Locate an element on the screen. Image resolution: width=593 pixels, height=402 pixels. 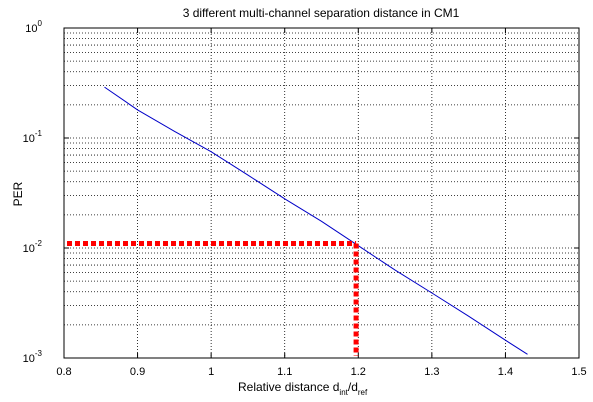
y-tick-label: 10⁰ is located at coordinates (33, 27).